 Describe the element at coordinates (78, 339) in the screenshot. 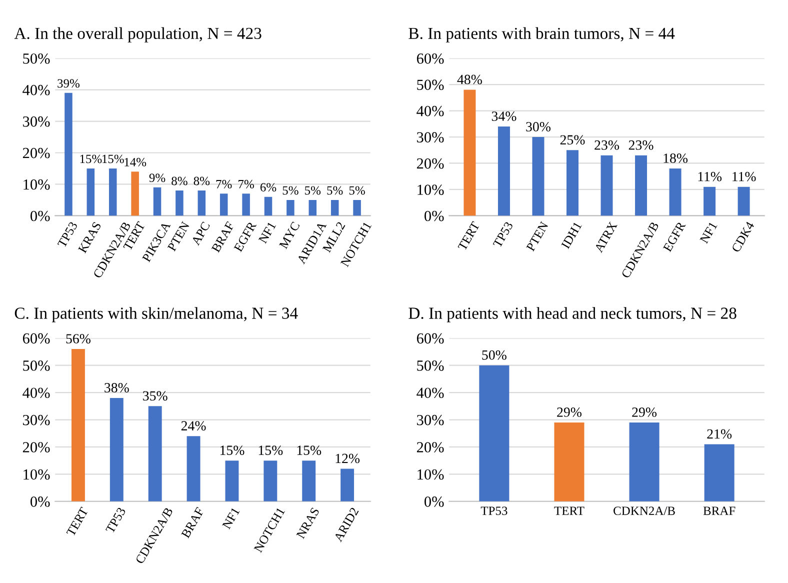

I see `data-label: 56%` at that location.